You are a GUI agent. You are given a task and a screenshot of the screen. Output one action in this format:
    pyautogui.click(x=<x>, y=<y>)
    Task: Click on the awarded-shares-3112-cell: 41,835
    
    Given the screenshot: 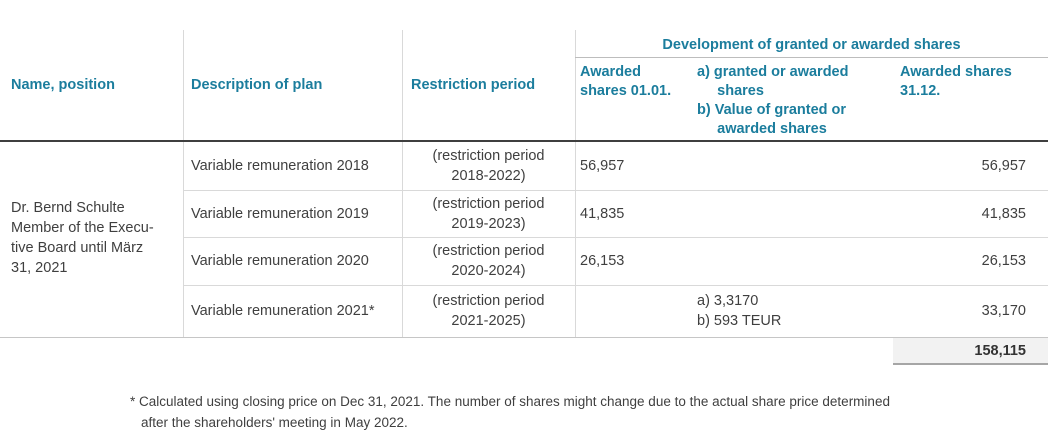 What is the action you would take?
    pyautogui.click(x=1003, y=213)
    